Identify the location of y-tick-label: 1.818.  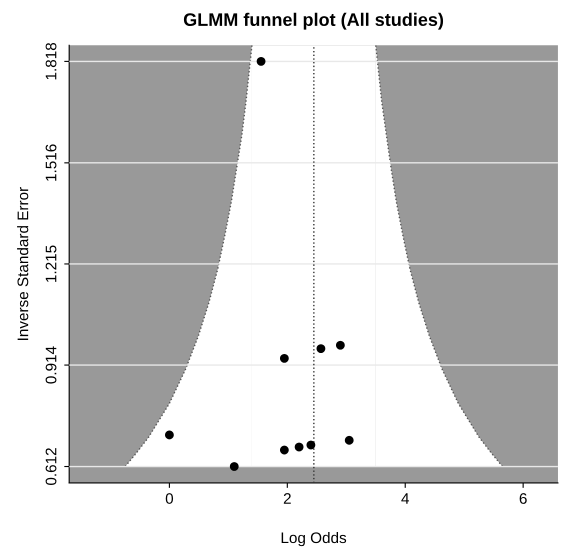
(51, 61).